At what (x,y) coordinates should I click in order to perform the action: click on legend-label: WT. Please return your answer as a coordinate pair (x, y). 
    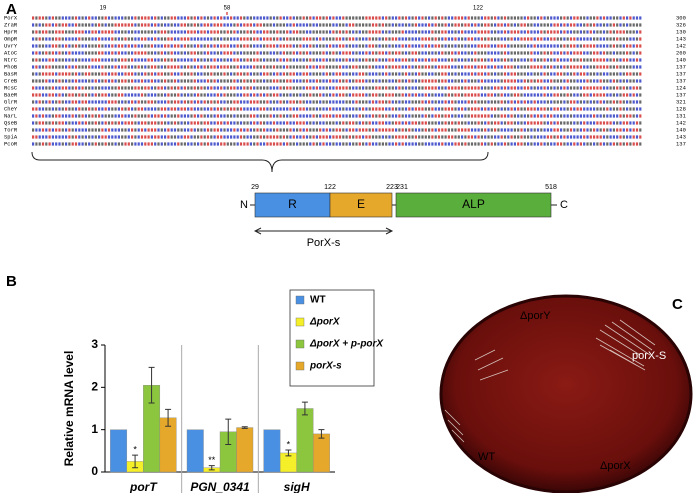
    Looking at the image, I should click on (318, 300).